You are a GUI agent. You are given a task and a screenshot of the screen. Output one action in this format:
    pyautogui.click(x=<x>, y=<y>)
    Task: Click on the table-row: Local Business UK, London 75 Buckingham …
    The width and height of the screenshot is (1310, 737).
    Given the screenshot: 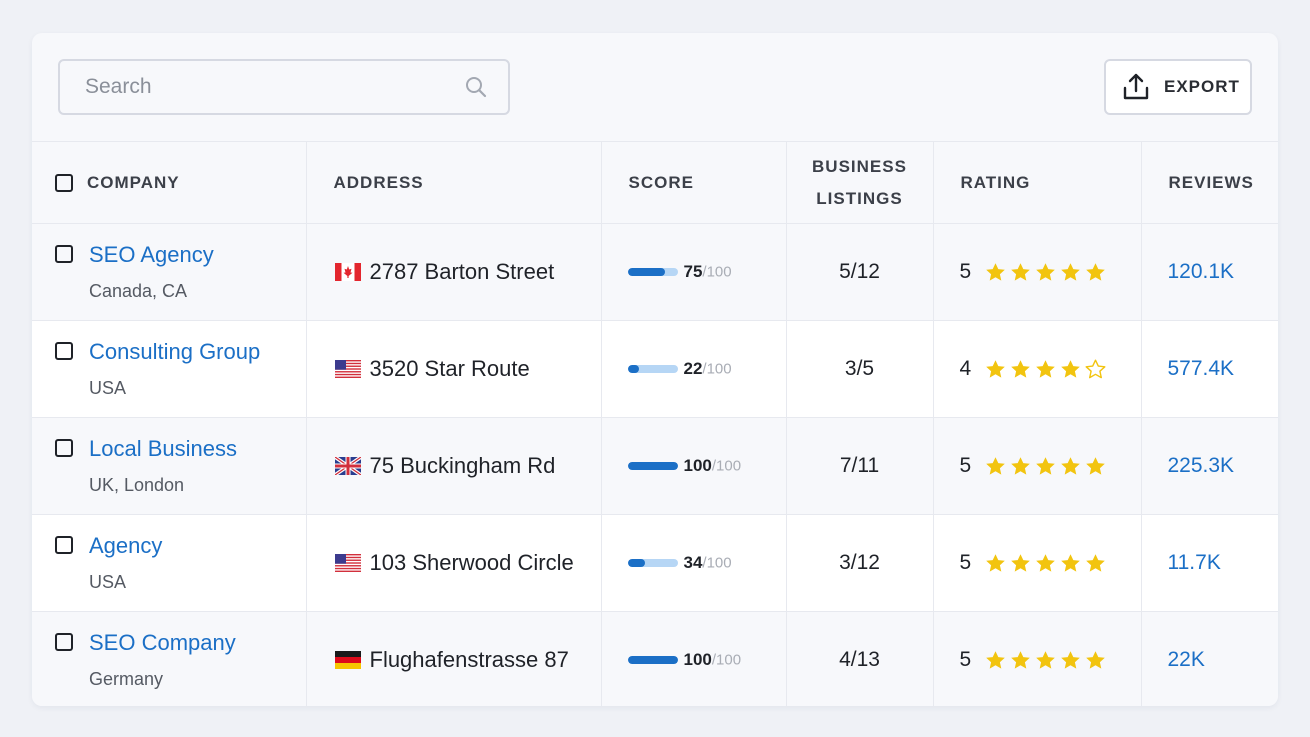 What is the action you would take?
    pyautogui.click(x=655, y=466)
    